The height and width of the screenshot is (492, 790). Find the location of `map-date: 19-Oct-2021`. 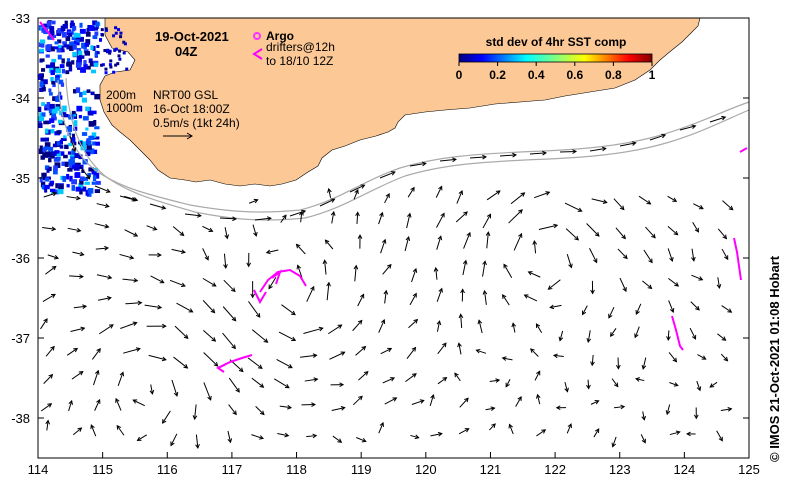

map-date: 19-Oct-2021 is located at coordinates (192, 36).